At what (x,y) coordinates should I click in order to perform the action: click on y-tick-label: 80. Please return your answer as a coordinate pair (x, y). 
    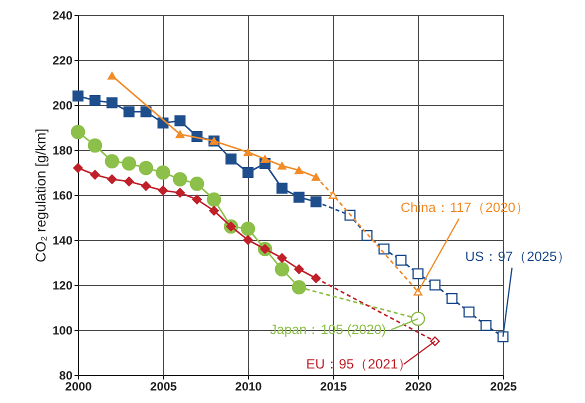
    Looking at the image, I should click on (66, 375).